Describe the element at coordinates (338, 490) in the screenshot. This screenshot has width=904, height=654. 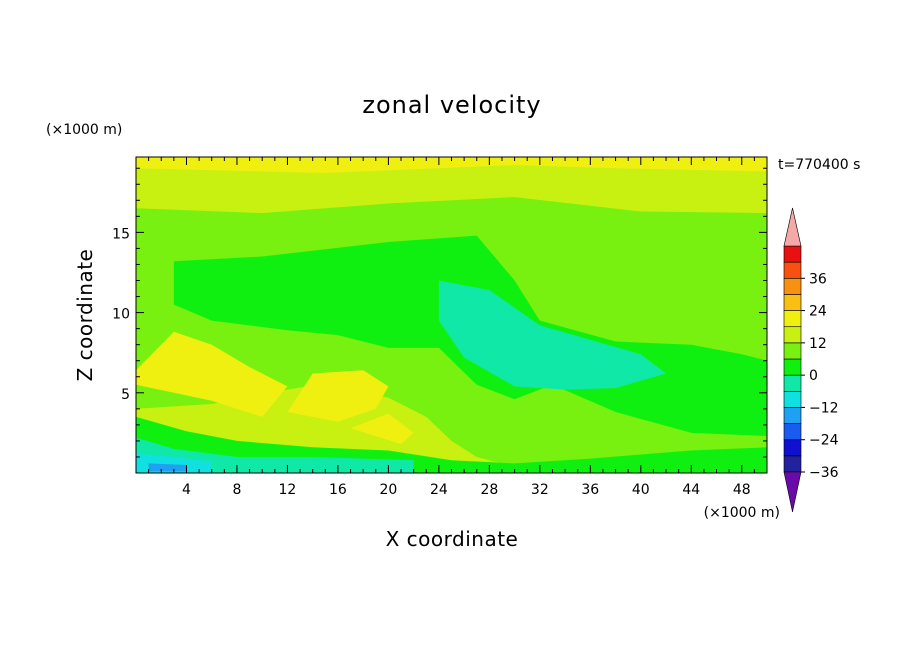
I see `x-tick-label: 16` at that location.